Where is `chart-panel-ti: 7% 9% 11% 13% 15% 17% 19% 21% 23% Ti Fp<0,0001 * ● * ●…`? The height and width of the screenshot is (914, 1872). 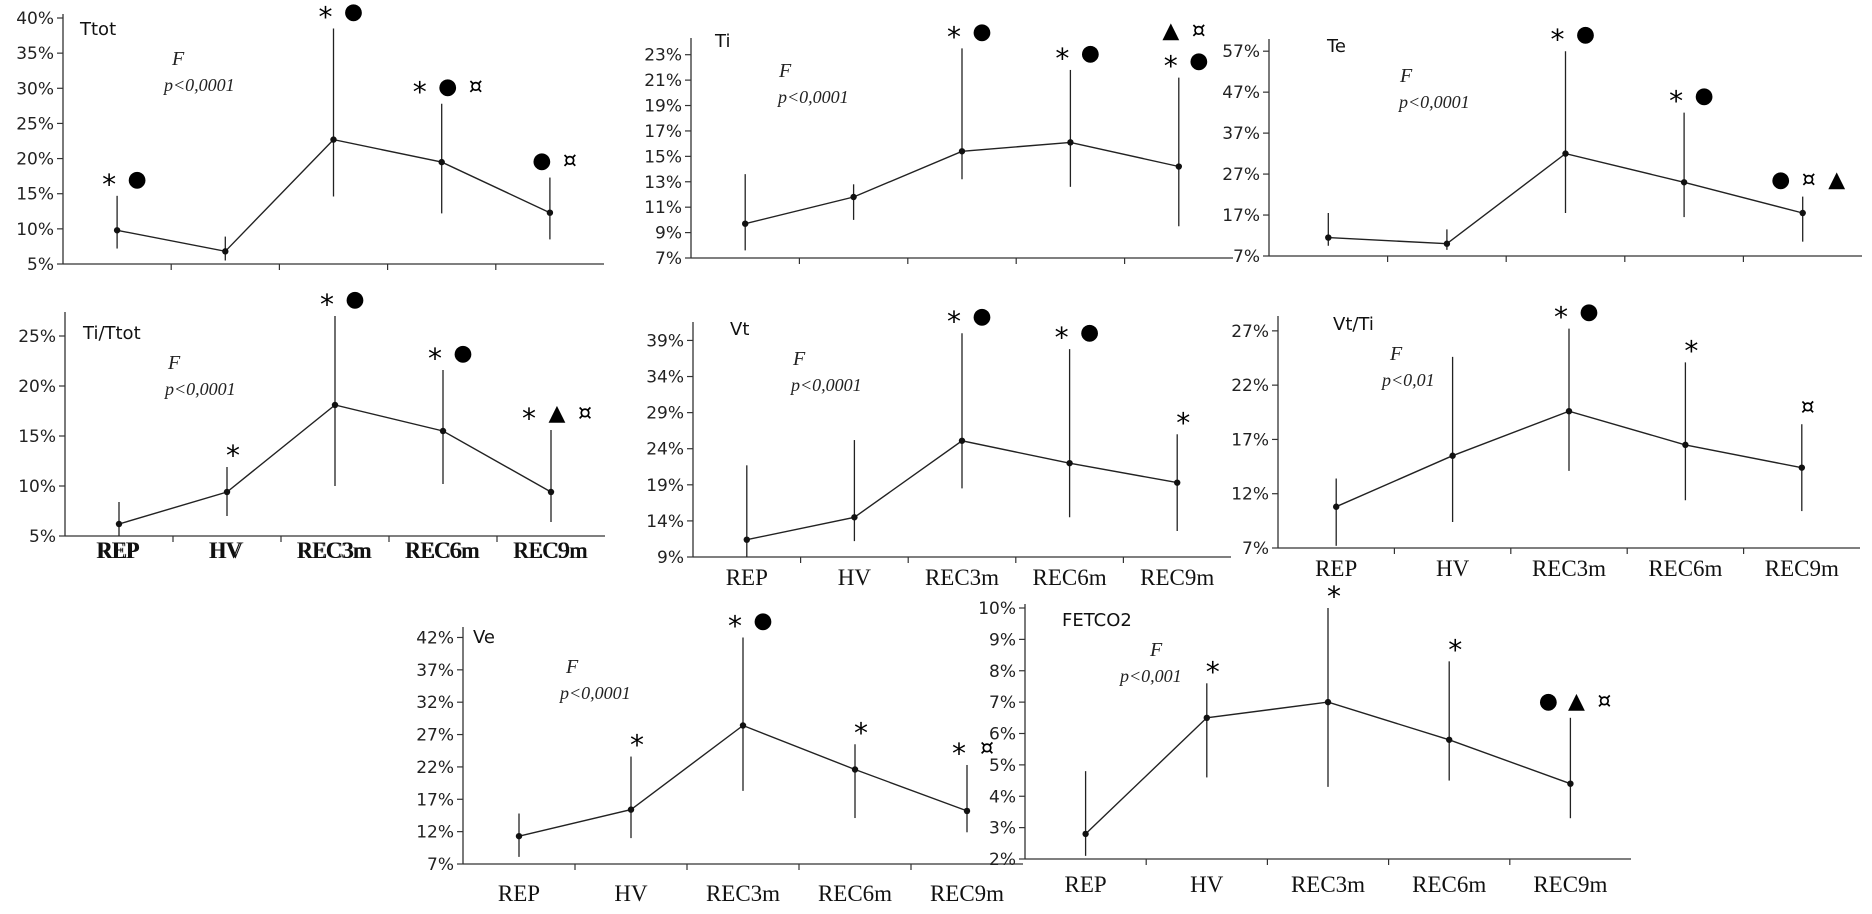 chart-panel-ti: 7% 9% 11% 13% 15% 17% 19% 21% 23% Ti Fp<0,0001 * ● * ●… is located at coordinates (938, 144).